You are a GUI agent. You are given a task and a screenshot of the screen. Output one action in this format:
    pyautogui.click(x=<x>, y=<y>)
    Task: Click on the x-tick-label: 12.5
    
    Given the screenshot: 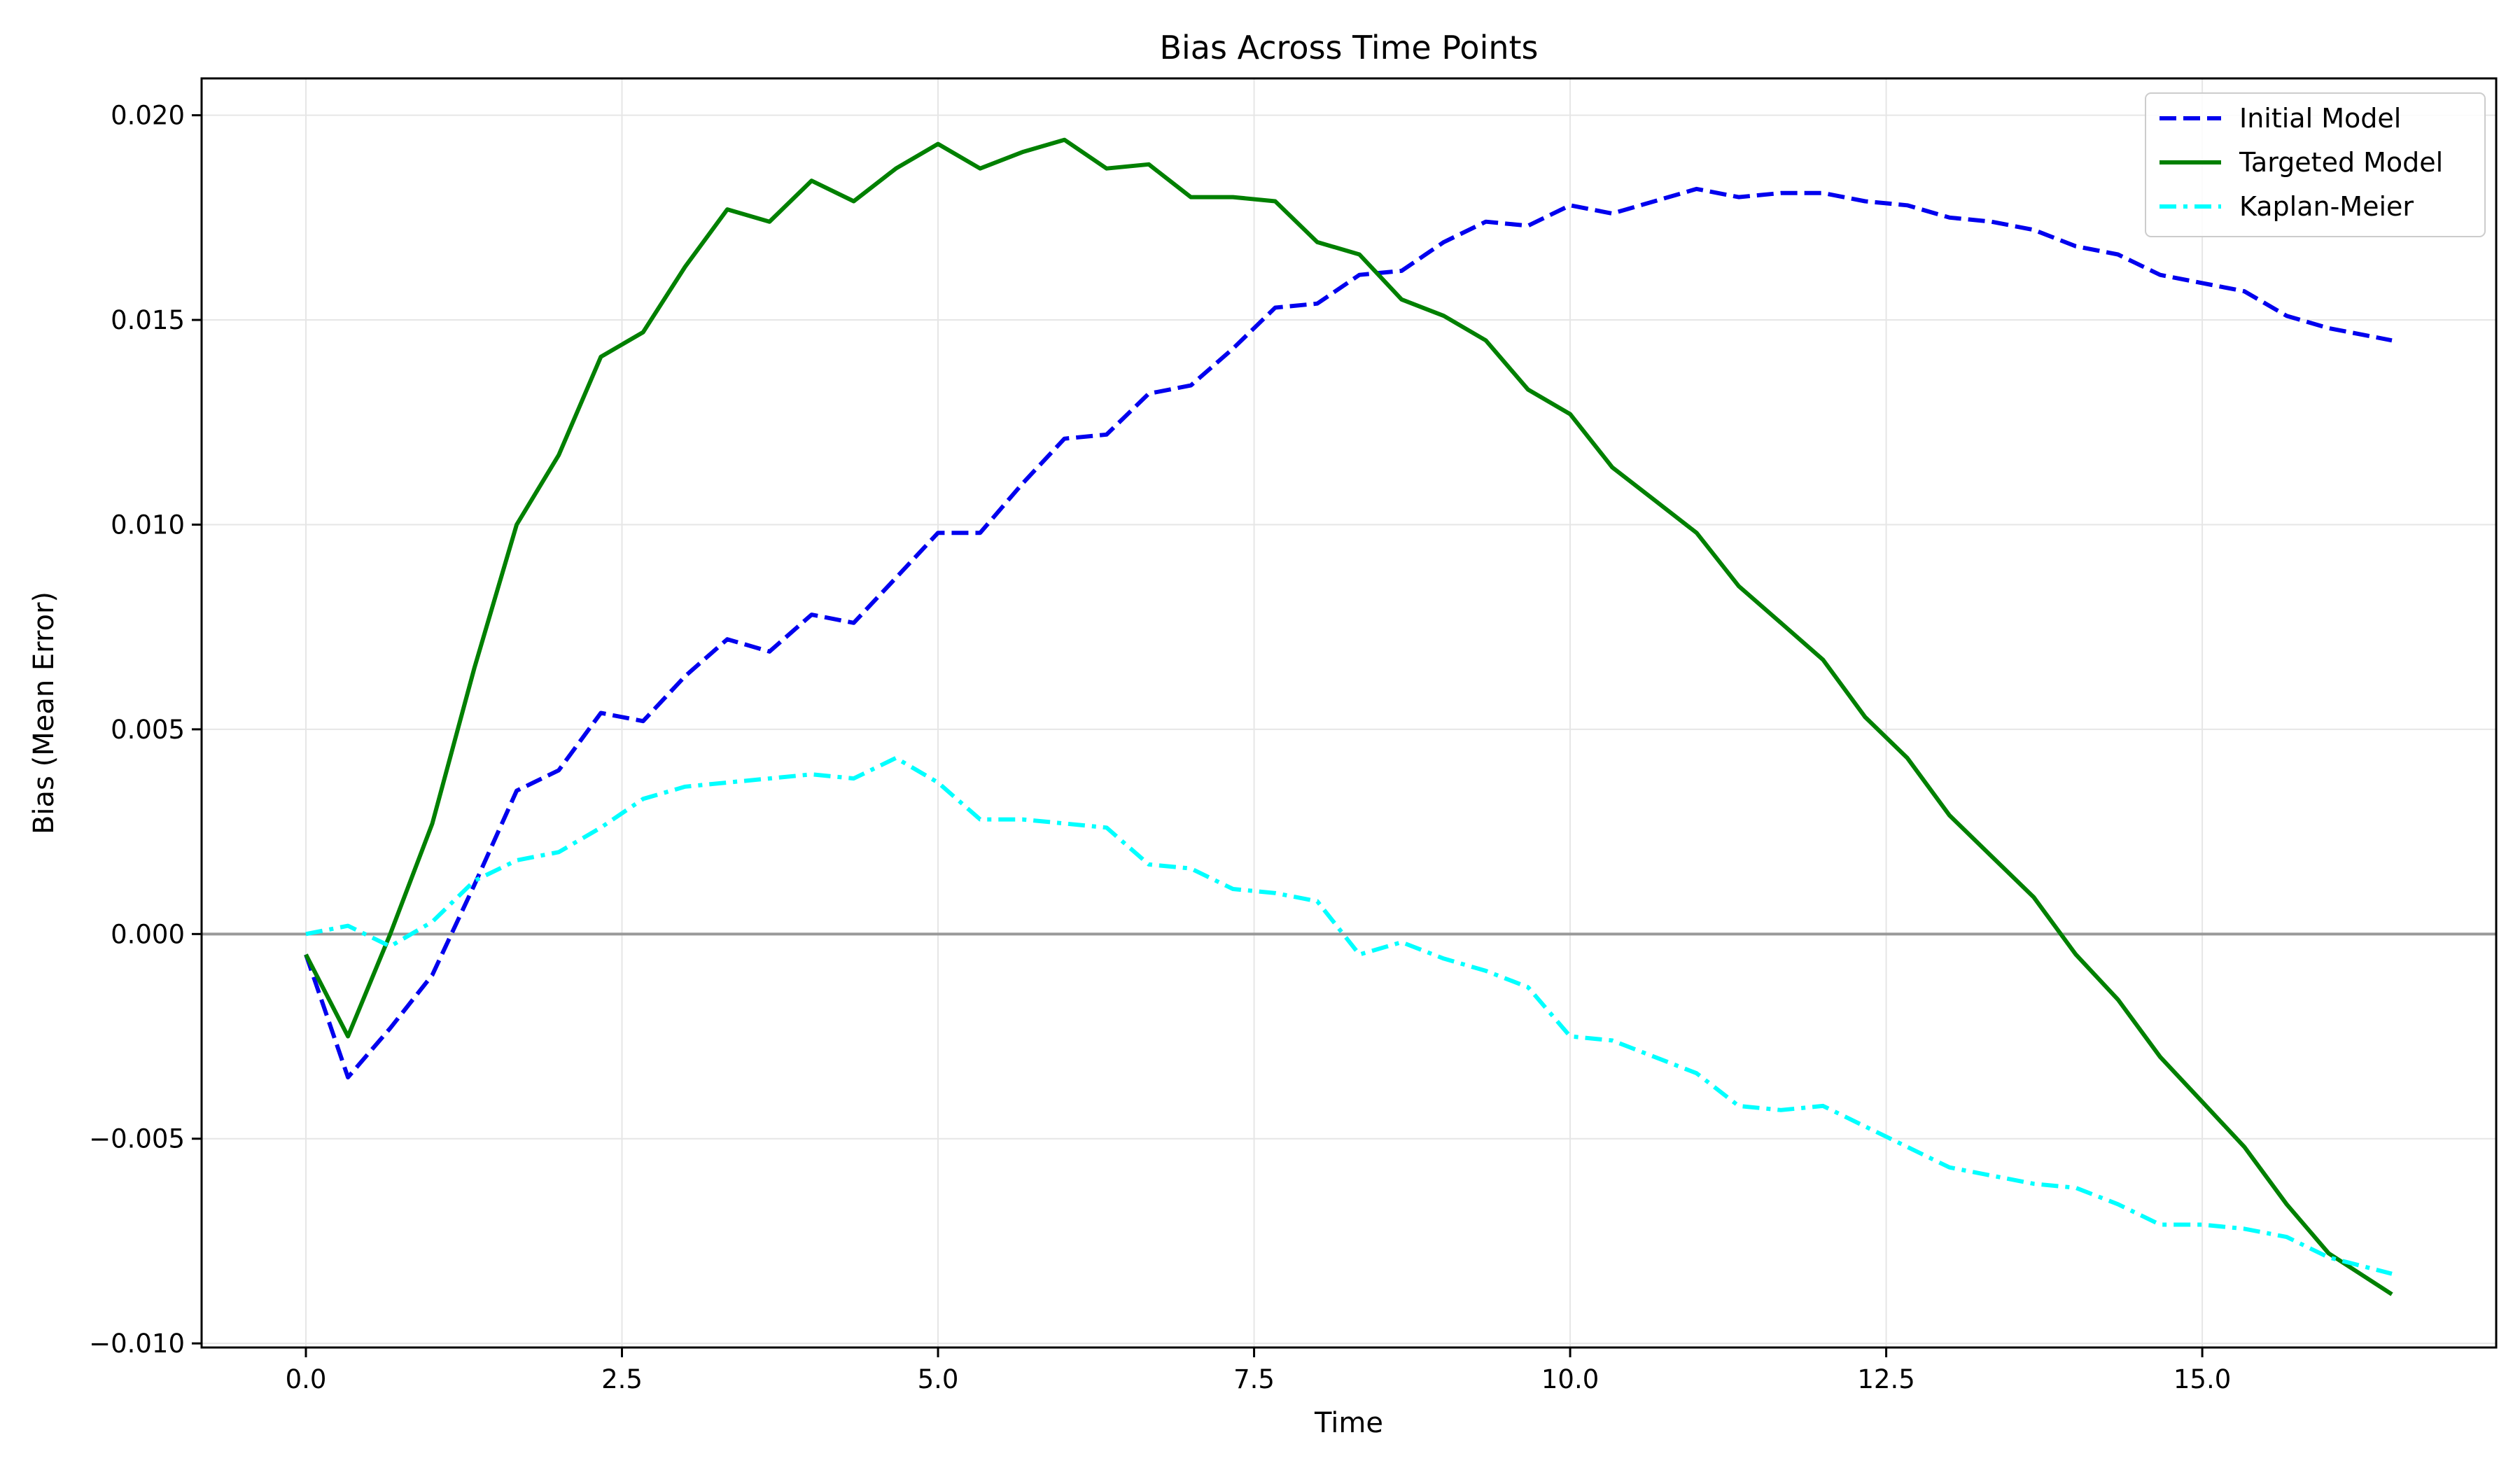 What is the action you would take?
    pyautogui.click(x=1885, y=1379)
    